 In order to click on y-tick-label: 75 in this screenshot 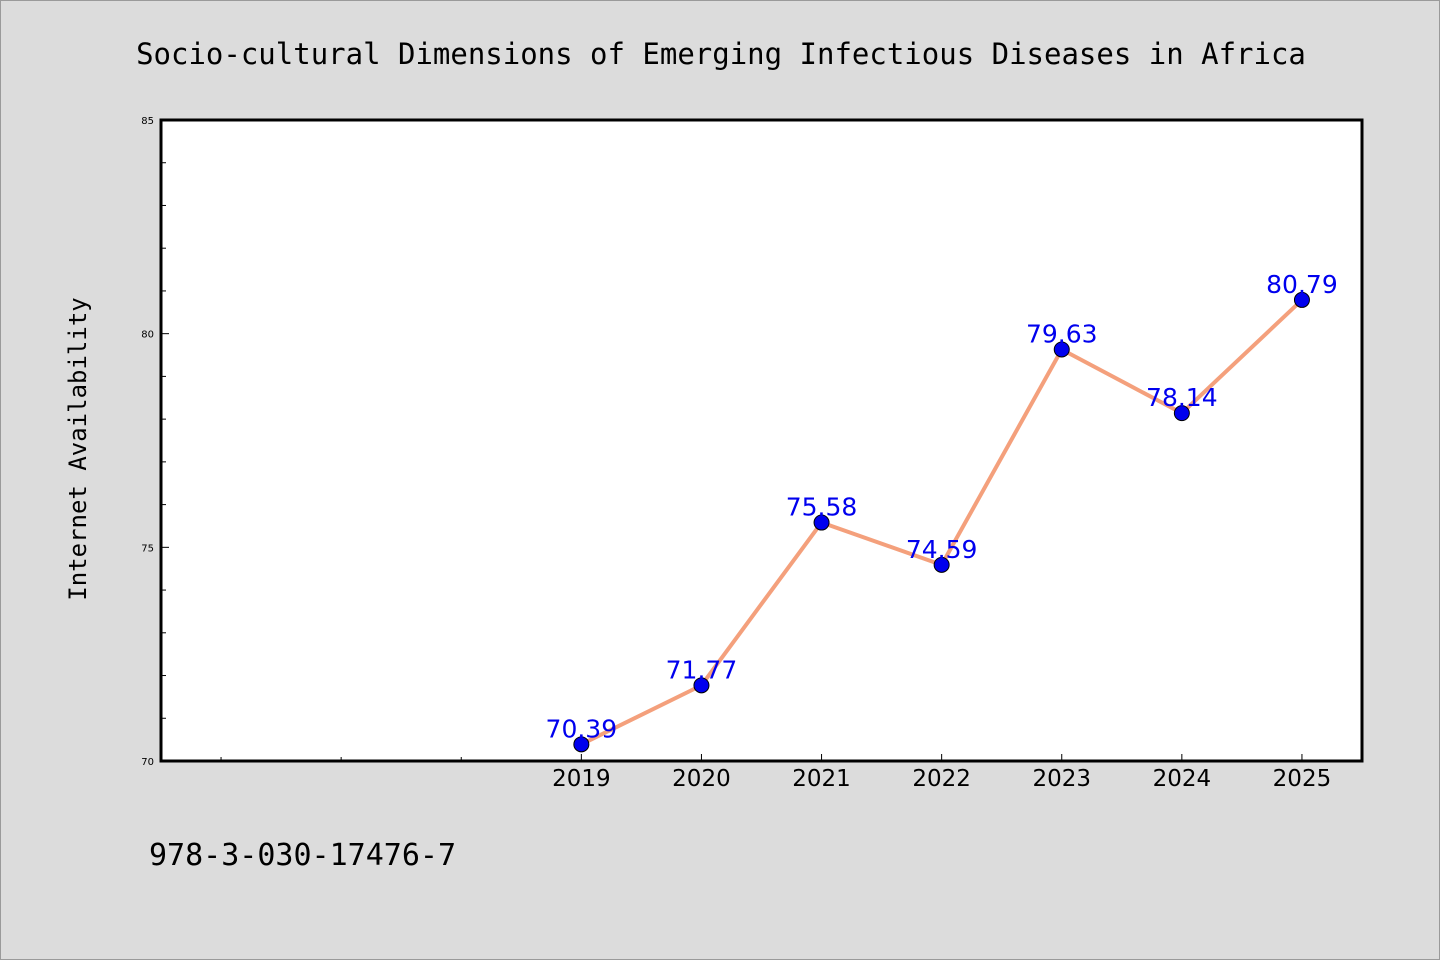, I will do `click(147, 548)`.